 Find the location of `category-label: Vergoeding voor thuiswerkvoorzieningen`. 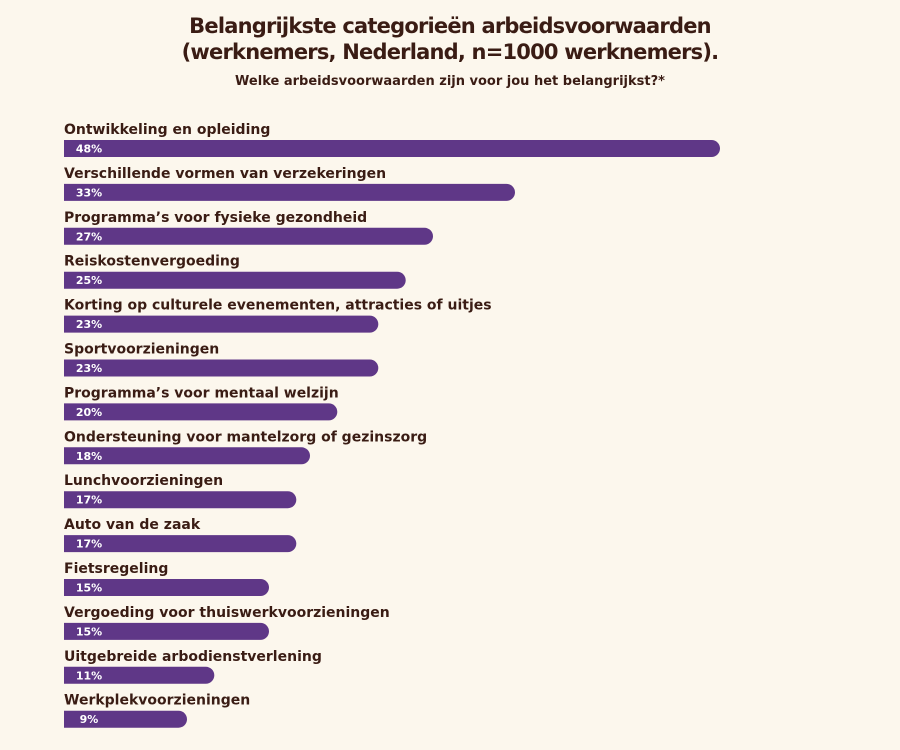

category-label: Vergoeding voor thuiswerkvoorzieningen is located at coordinates (227, 613).